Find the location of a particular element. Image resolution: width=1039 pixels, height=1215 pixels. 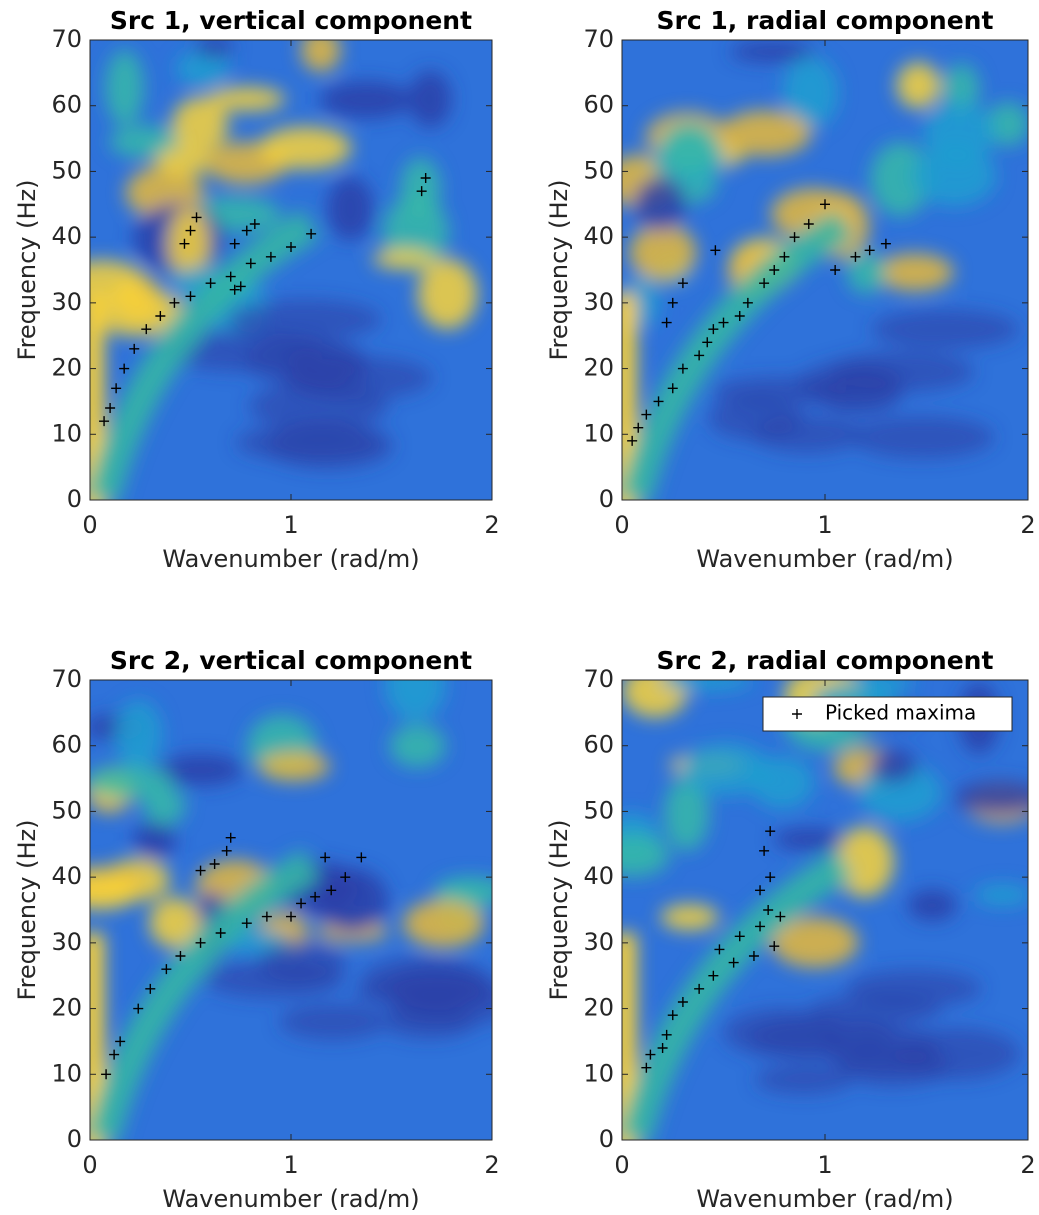

chart-title: Src 1, vertical component is located at coordinates (291, 20).